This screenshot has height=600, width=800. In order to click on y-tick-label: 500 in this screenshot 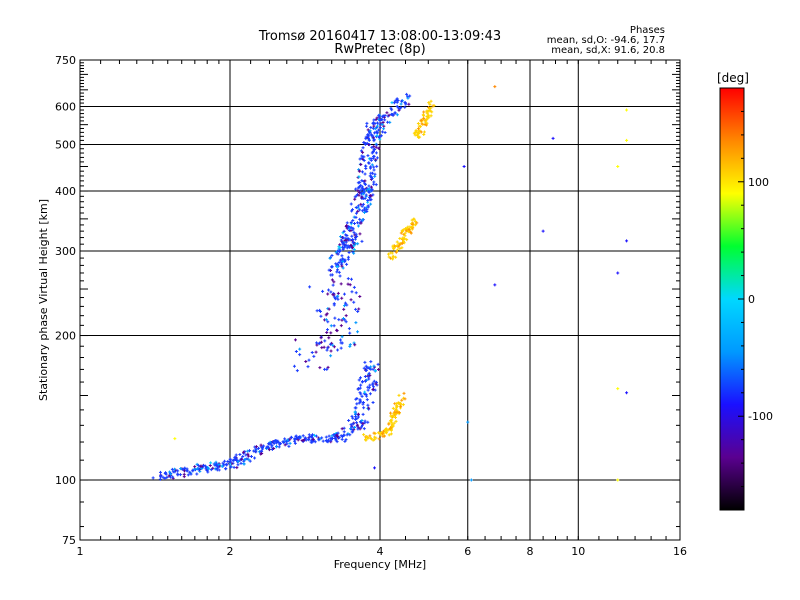, I will do `click(65, 145)`.